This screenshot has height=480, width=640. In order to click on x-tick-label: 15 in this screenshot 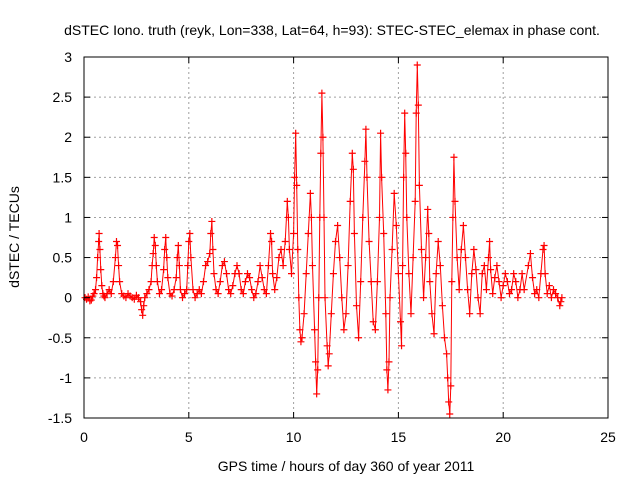, I will do `click(399, 437)`.